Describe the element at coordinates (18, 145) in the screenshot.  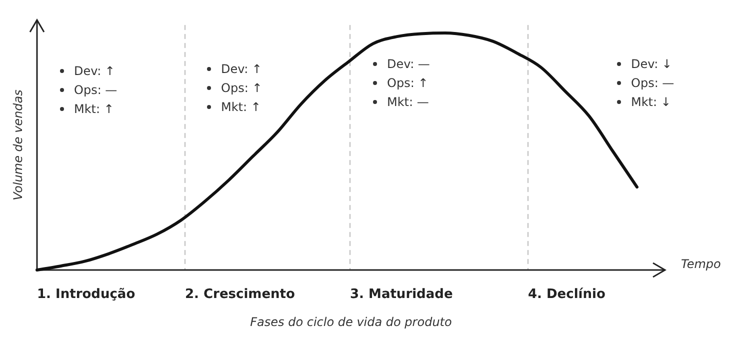
I see `y-axis-title: Volume de vendas` at that location.